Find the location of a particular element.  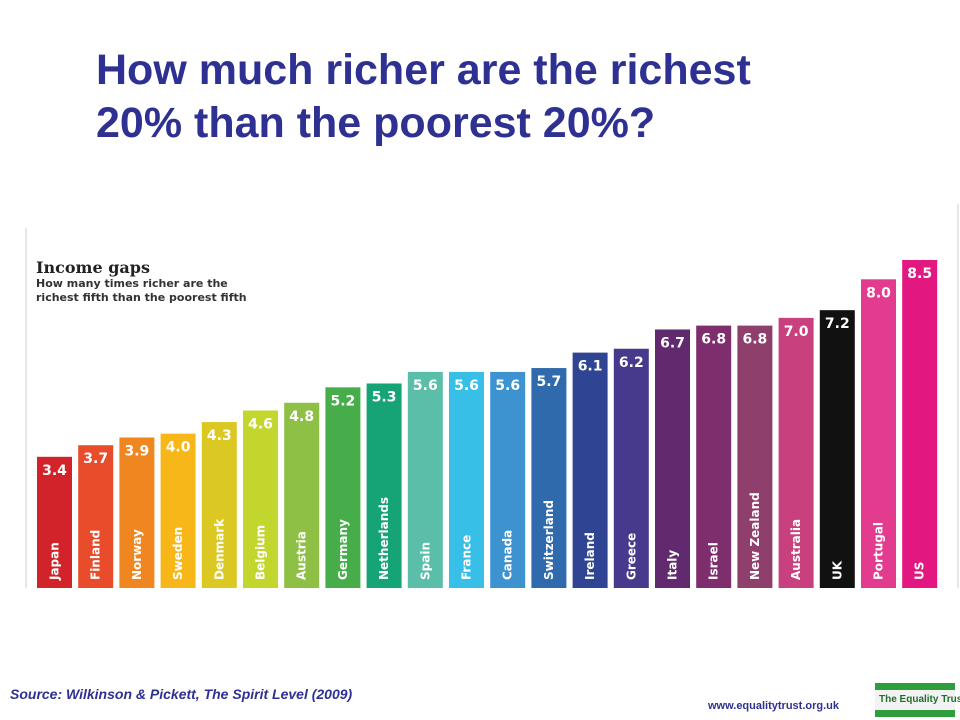

category-label-spain: Spain is located at coordinates (425, 561).